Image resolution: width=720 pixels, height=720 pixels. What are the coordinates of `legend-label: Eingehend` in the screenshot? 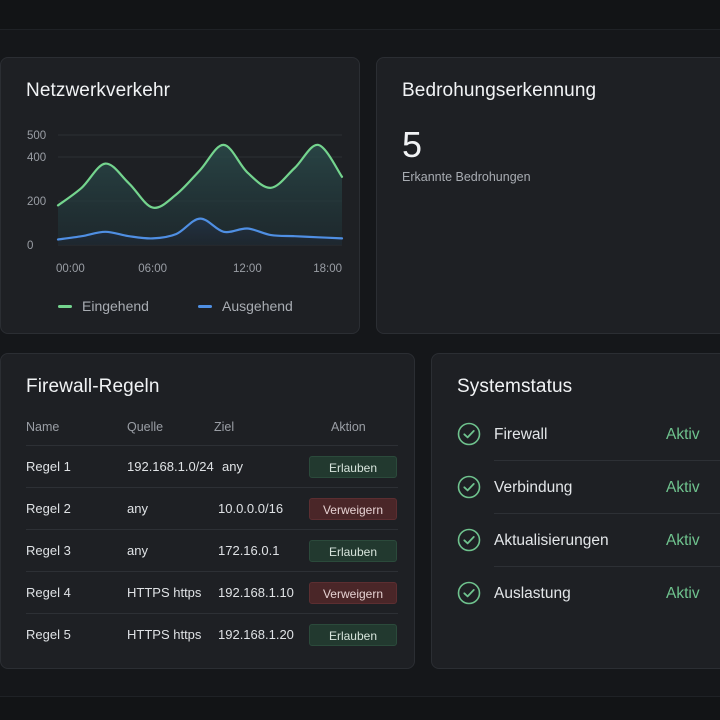 It's located at (115, 306).